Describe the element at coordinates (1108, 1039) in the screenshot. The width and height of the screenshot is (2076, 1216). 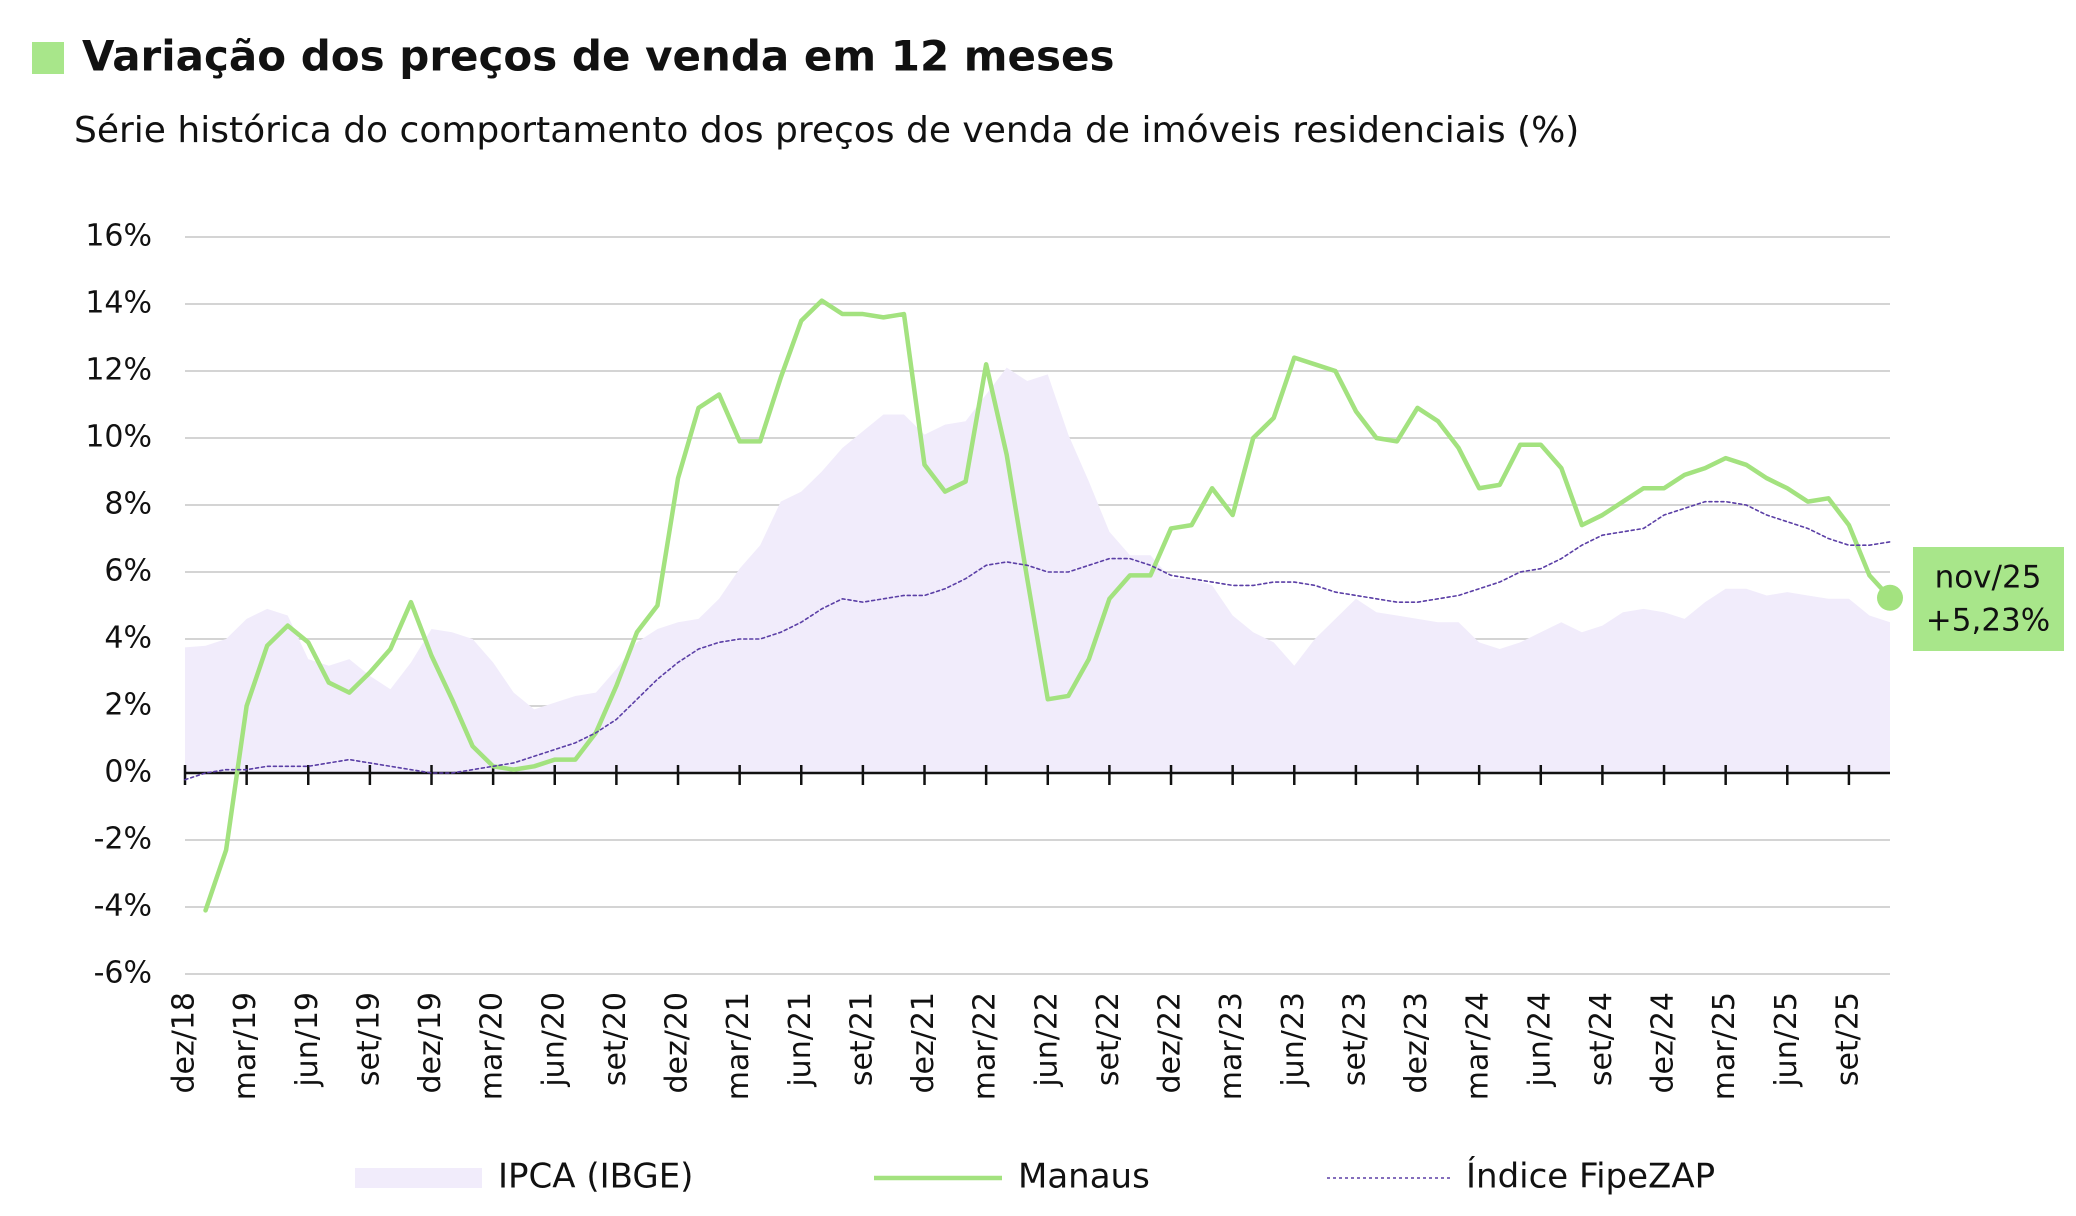
I see `x-tick-label: set/22` at that location.